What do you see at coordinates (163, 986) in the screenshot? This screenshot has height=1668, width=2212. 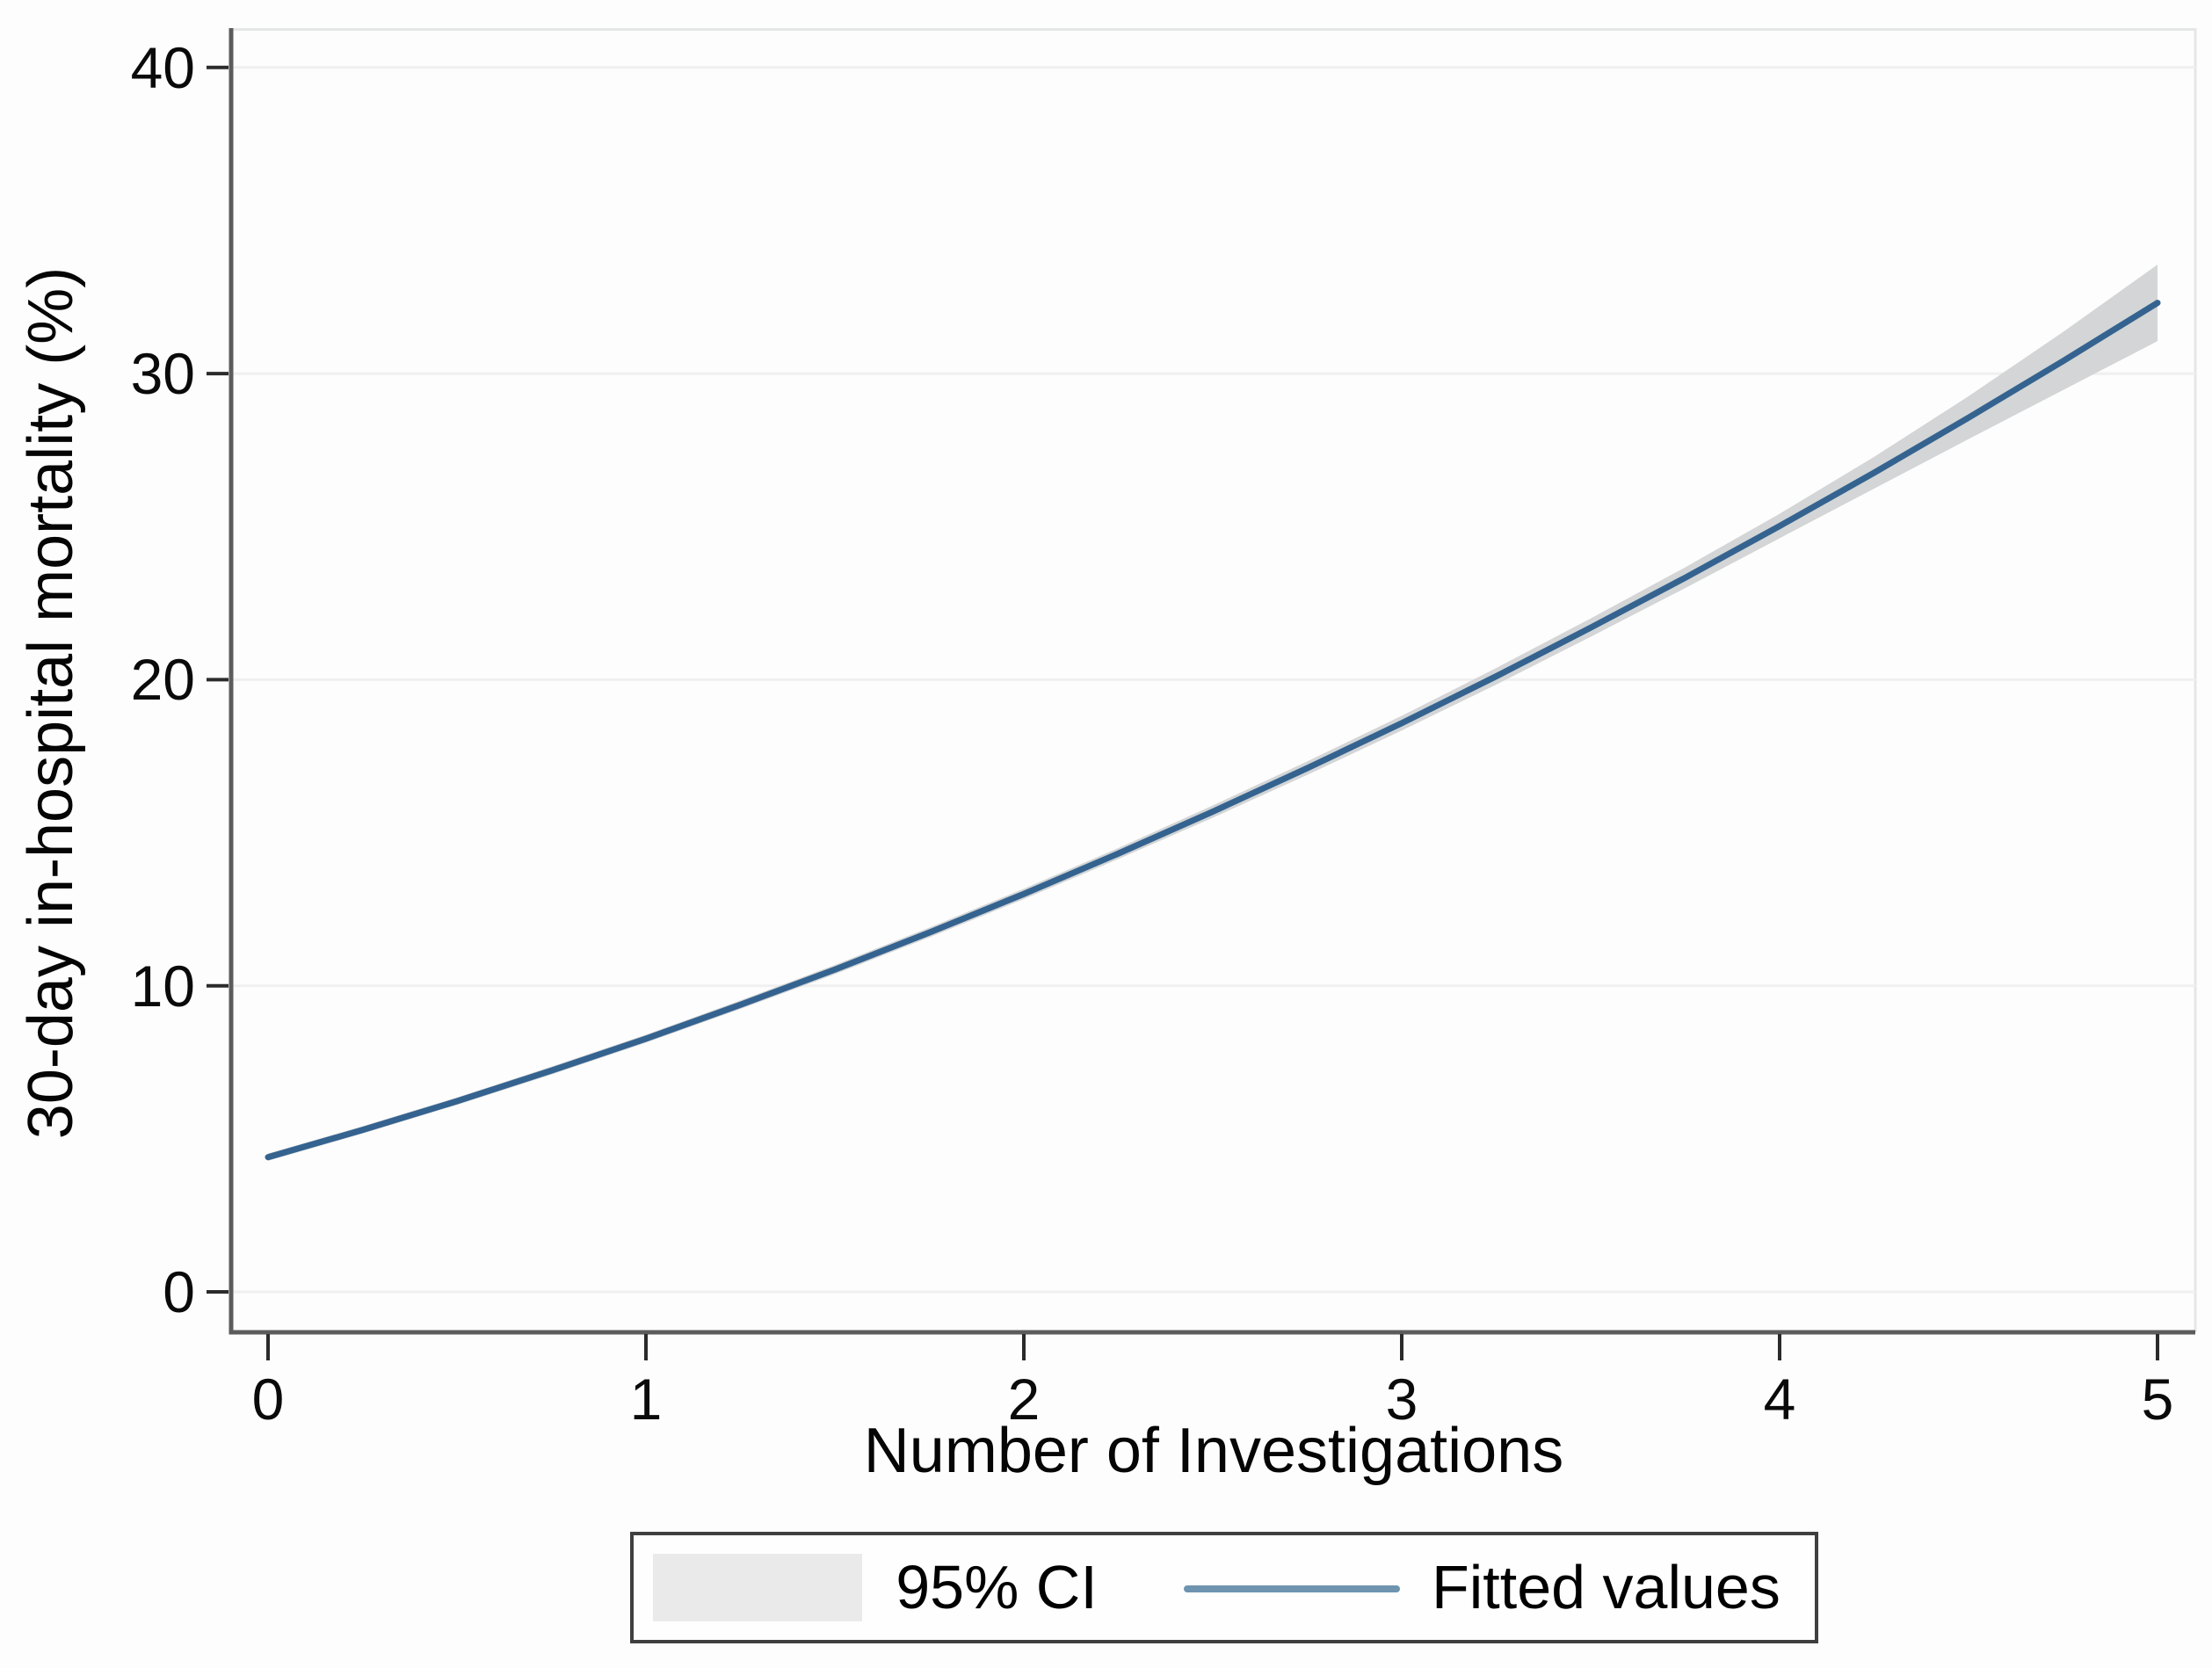 I see `y-tick-label-10: 10` at bounding box center [163, 986].